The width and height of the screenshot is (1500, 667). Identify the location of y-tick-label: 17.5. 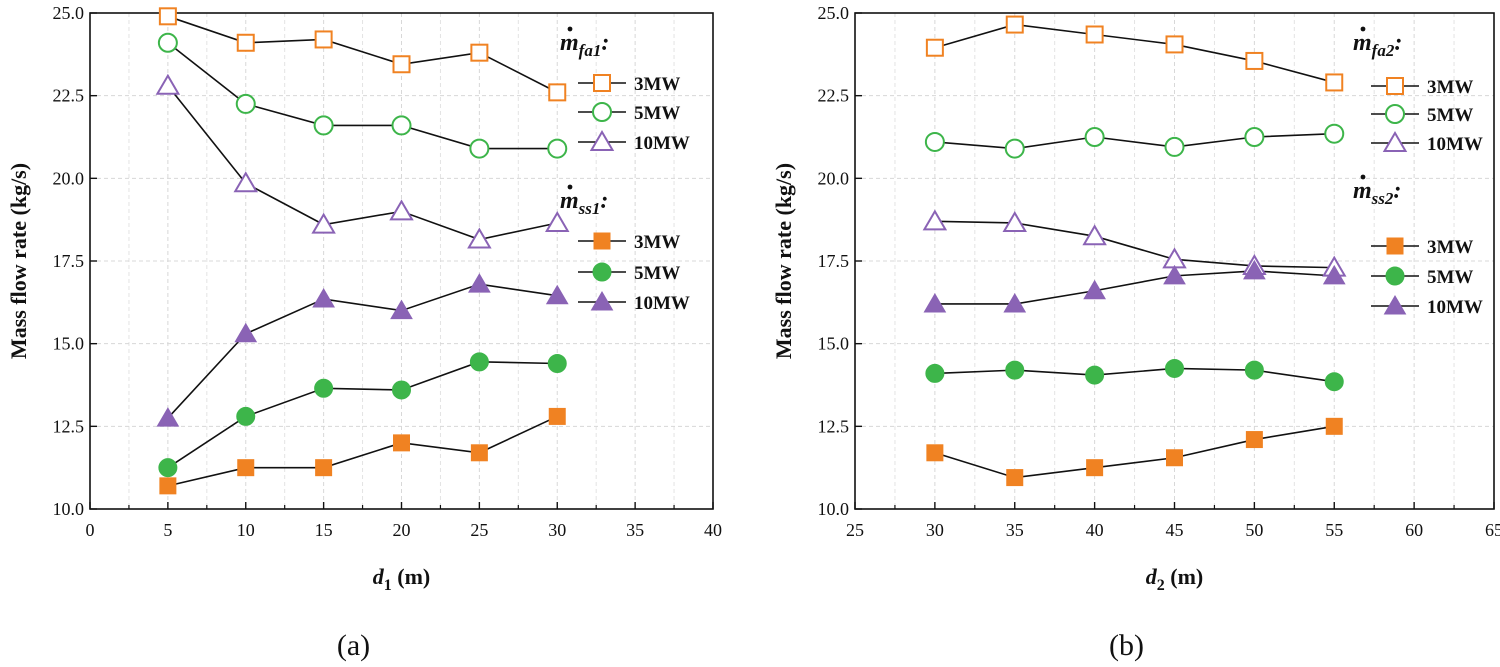
(834, 261).